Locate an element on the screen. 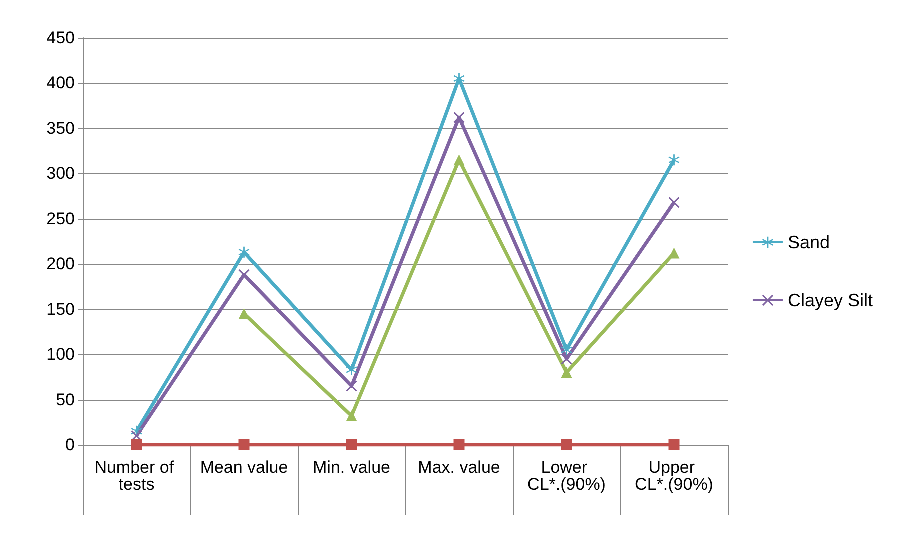 Image resolution: width=906 pixels, height=543 pixels. x-tick-label: Upper CL*.(90%) is located at coordinates (674, 476).